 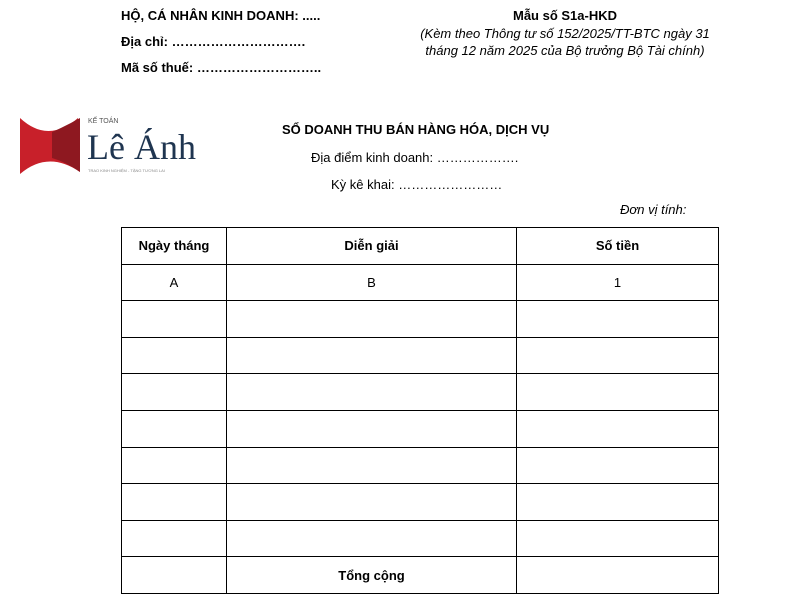 I want to click on unit-label: Đơn vị tính:, so click(x=653, y=209).